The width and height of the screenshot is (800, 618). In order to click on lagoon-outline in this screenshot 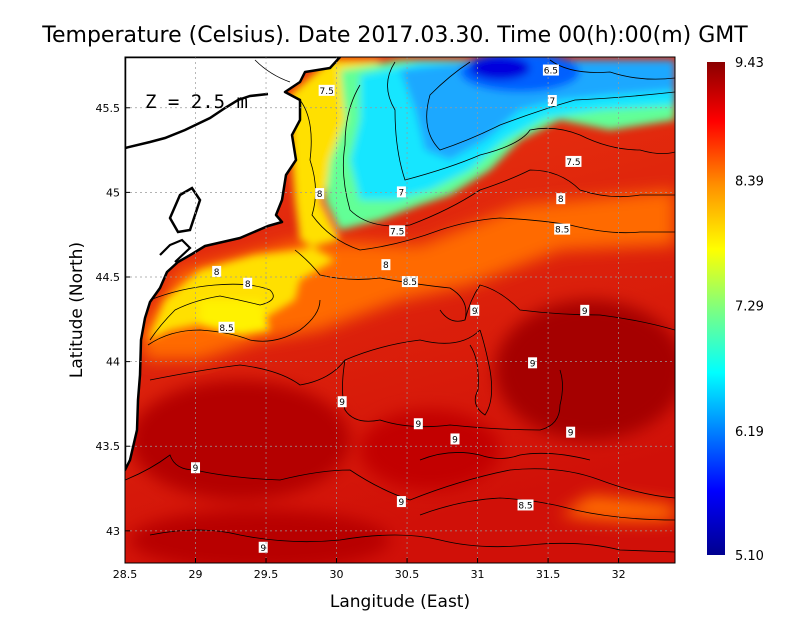, I will do `click(175, 250)`.